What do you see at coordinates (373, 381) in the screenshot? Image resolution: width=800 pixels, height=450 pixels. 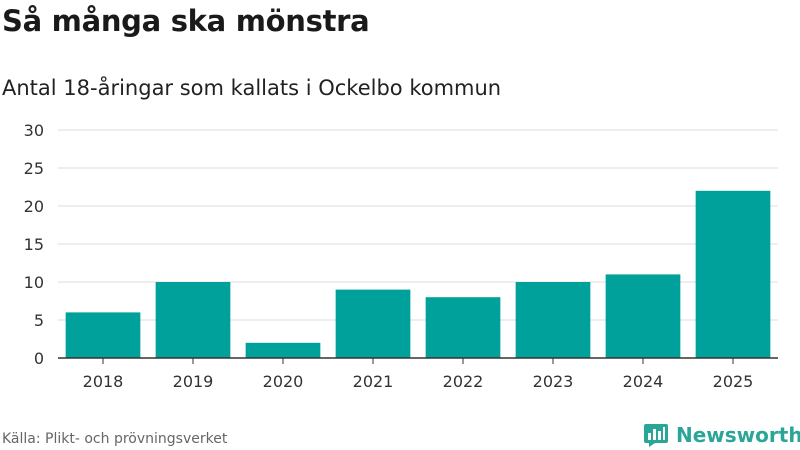 I see `x-tick-label: 2021` at bounding box center [373, 381].